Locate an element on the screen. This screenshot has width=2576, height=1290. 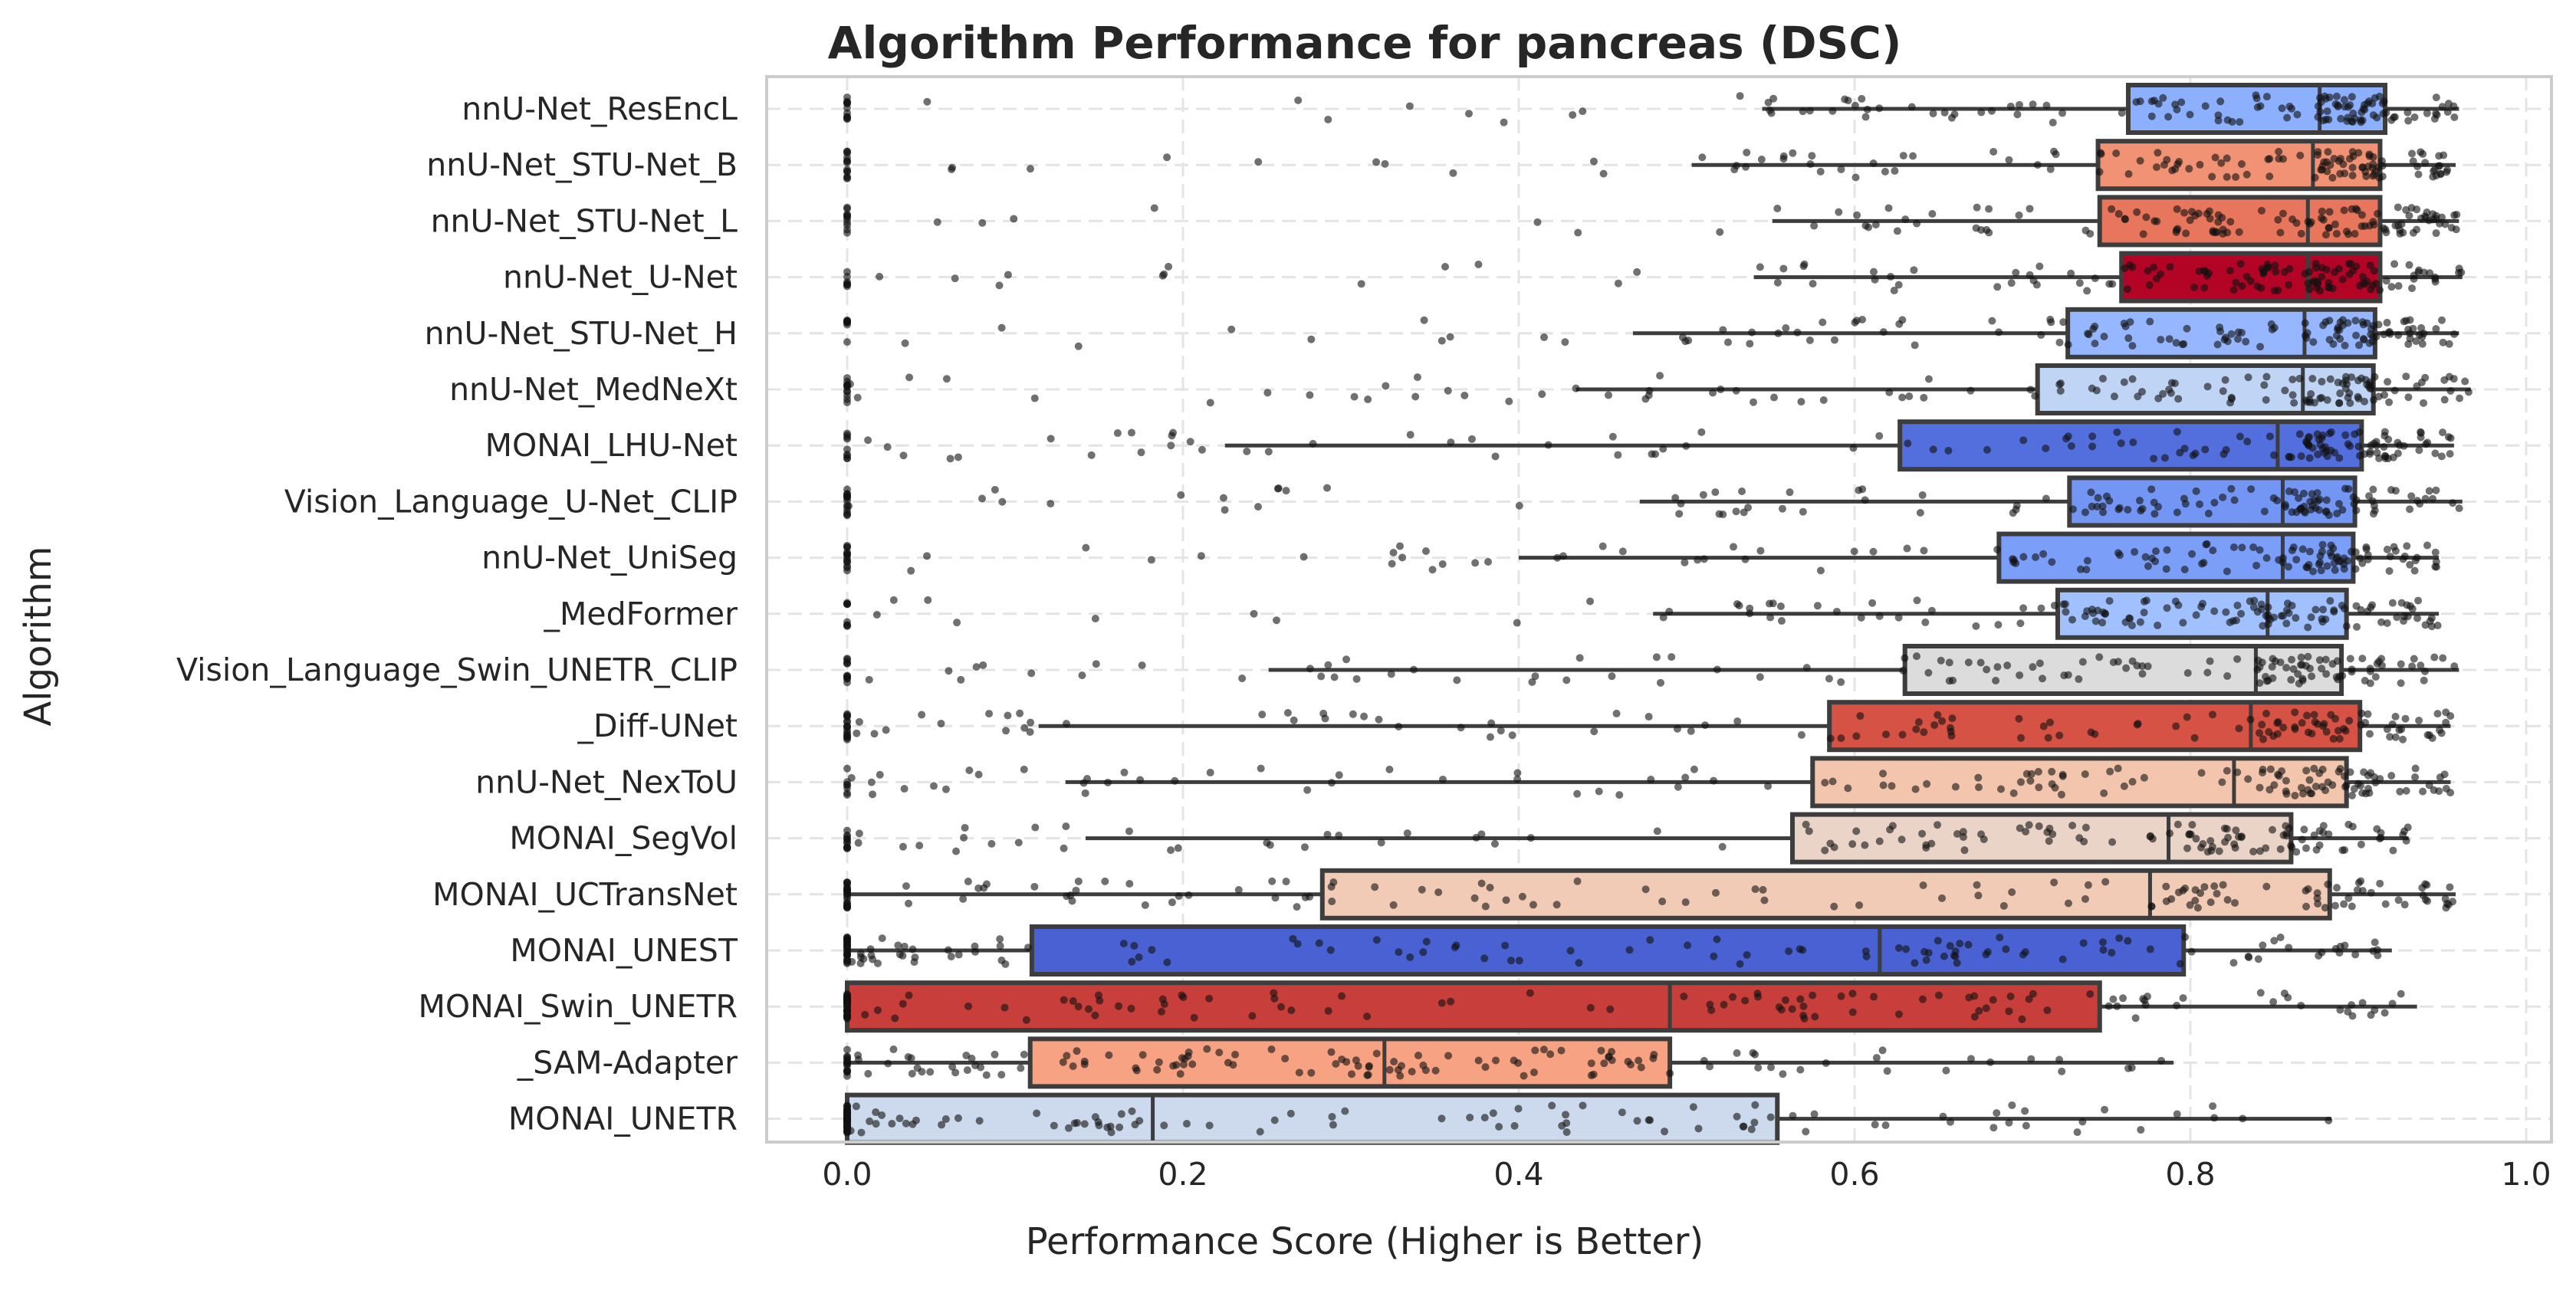
chart-title: Algorithm Performance for pancreas (DSC) is located at coordinates (1365, 43).